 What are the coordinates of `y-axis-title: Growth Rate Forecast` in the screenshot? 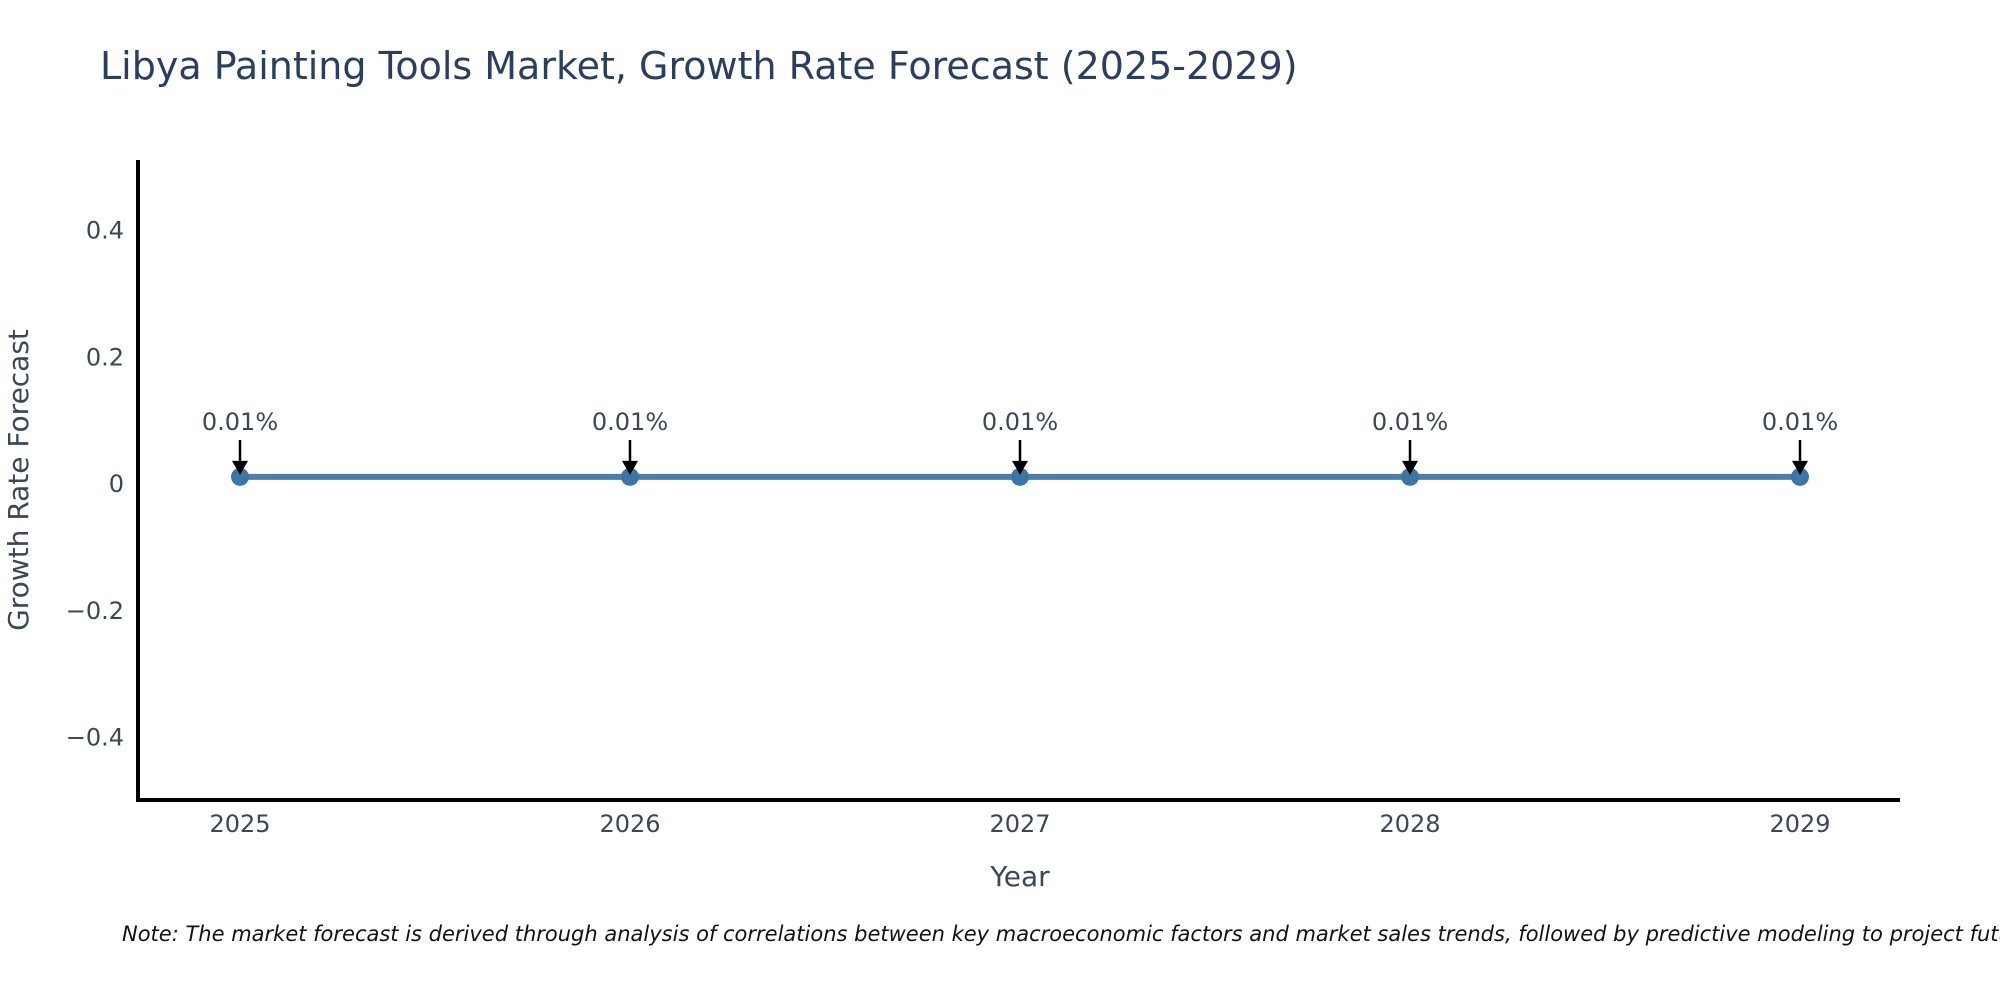 It's located at (18, 480).